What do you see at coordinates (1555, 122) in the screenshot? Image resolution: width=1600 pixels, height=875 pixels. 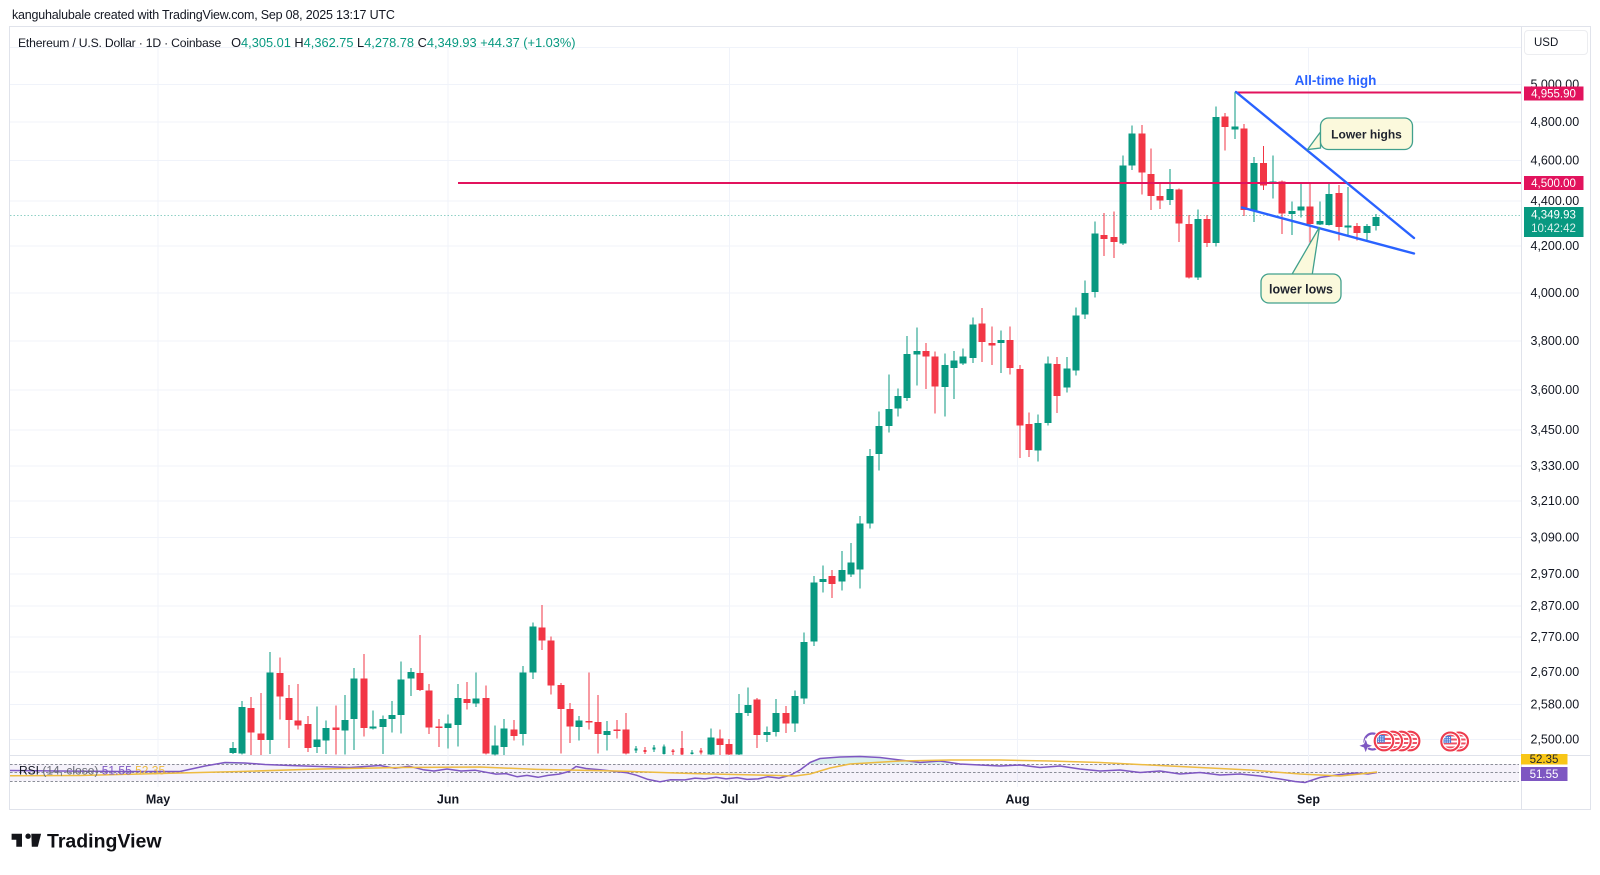 I see `svg-text: 4,800.00` at bounding box center [1555, 122].